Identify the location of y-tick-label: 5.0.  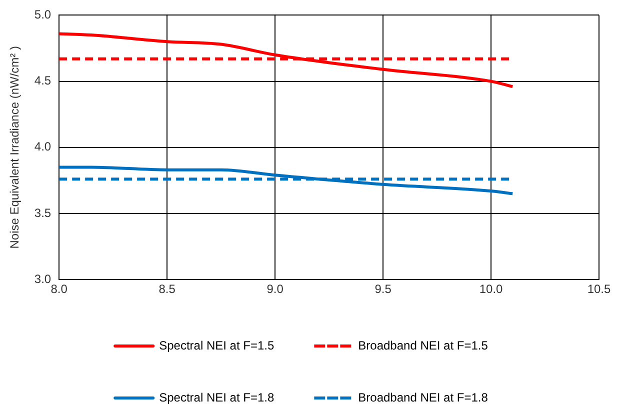
(43, 15).